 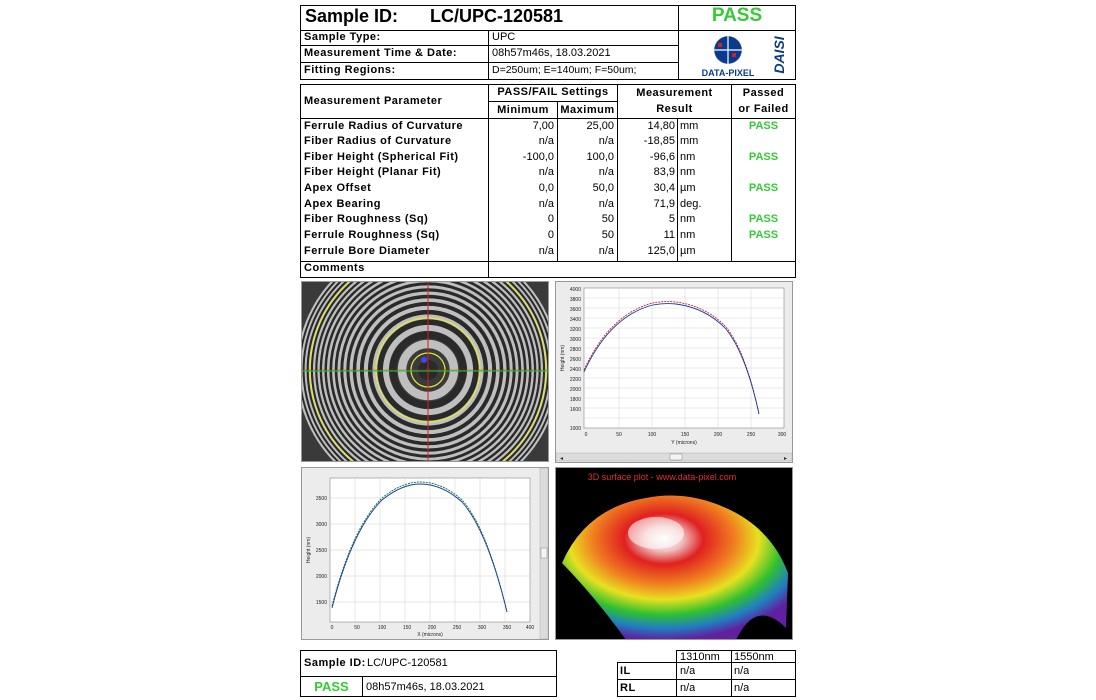 What do you see at coordinates (664, 188) in the screenshot?
I see `row-result: 30,4` at bounding box center [664, 188].